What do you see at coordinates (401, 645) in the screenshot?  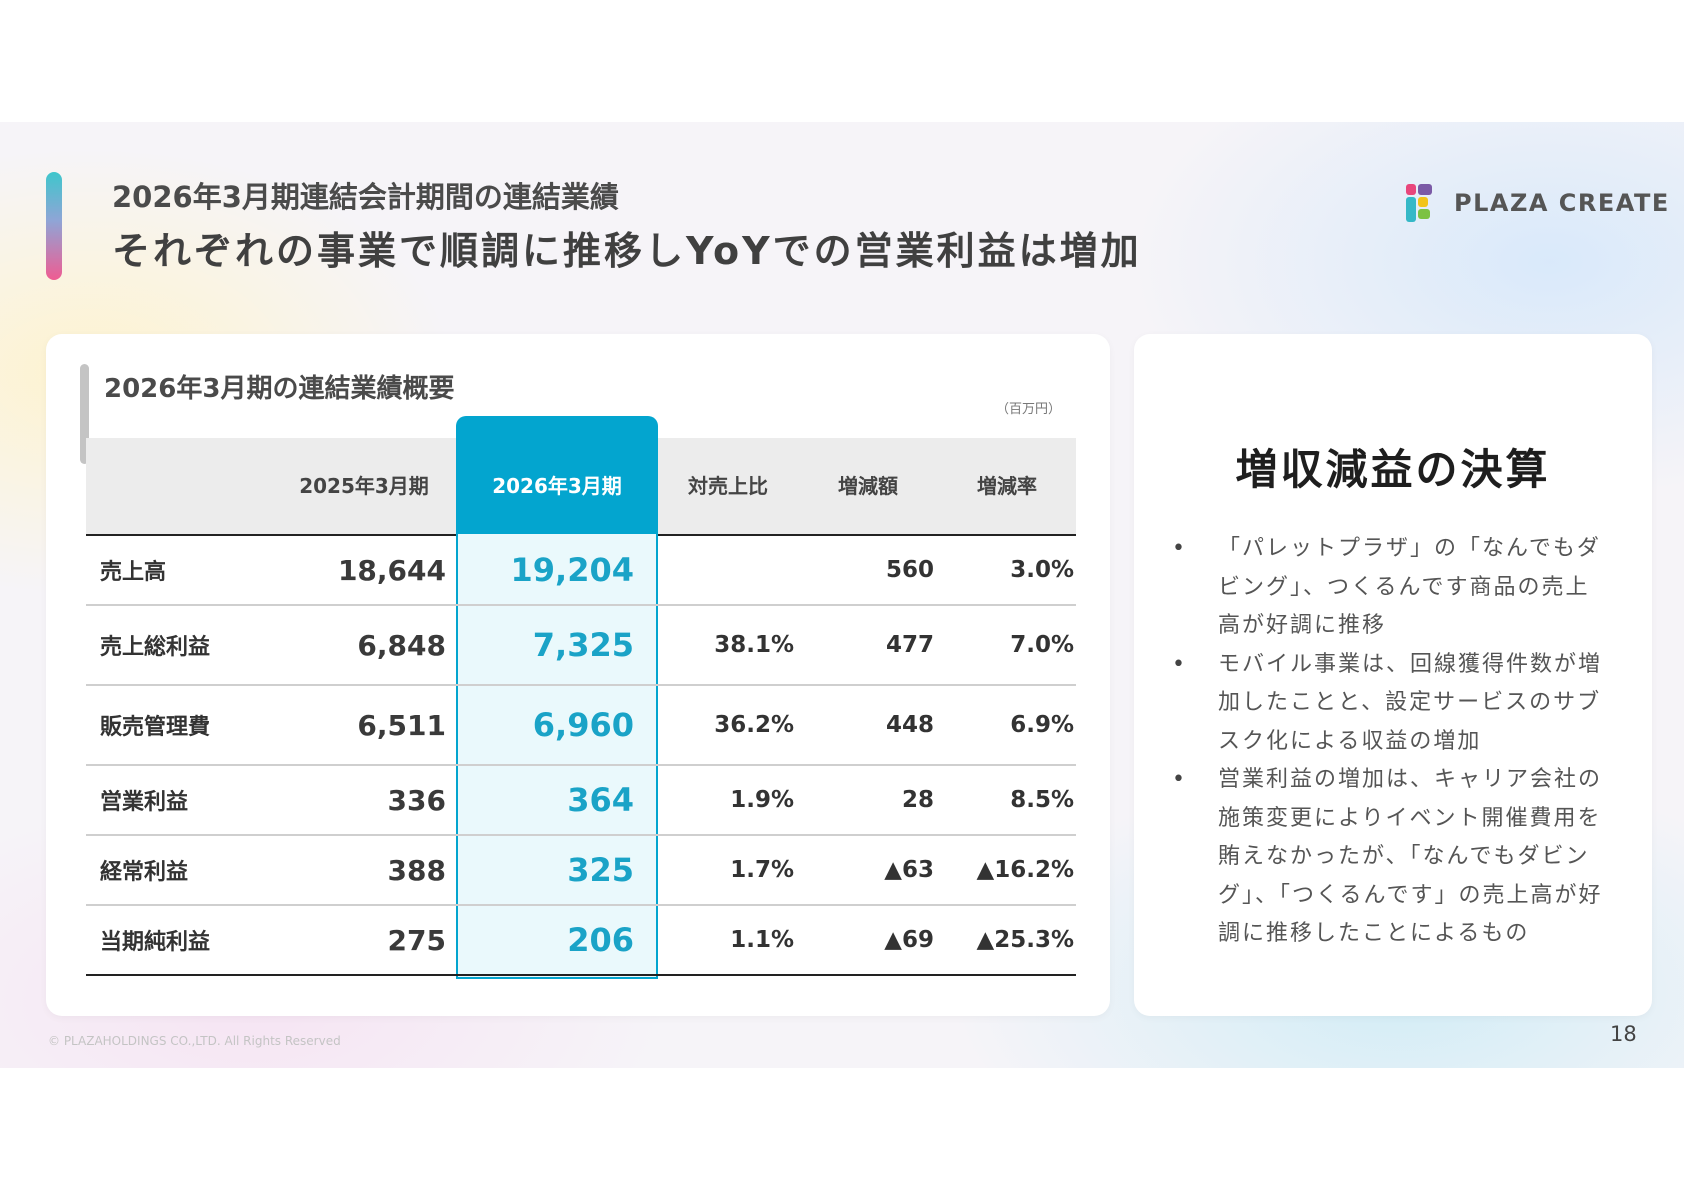 I see `value-prev: 6,848` at bounding box center [401, 645].